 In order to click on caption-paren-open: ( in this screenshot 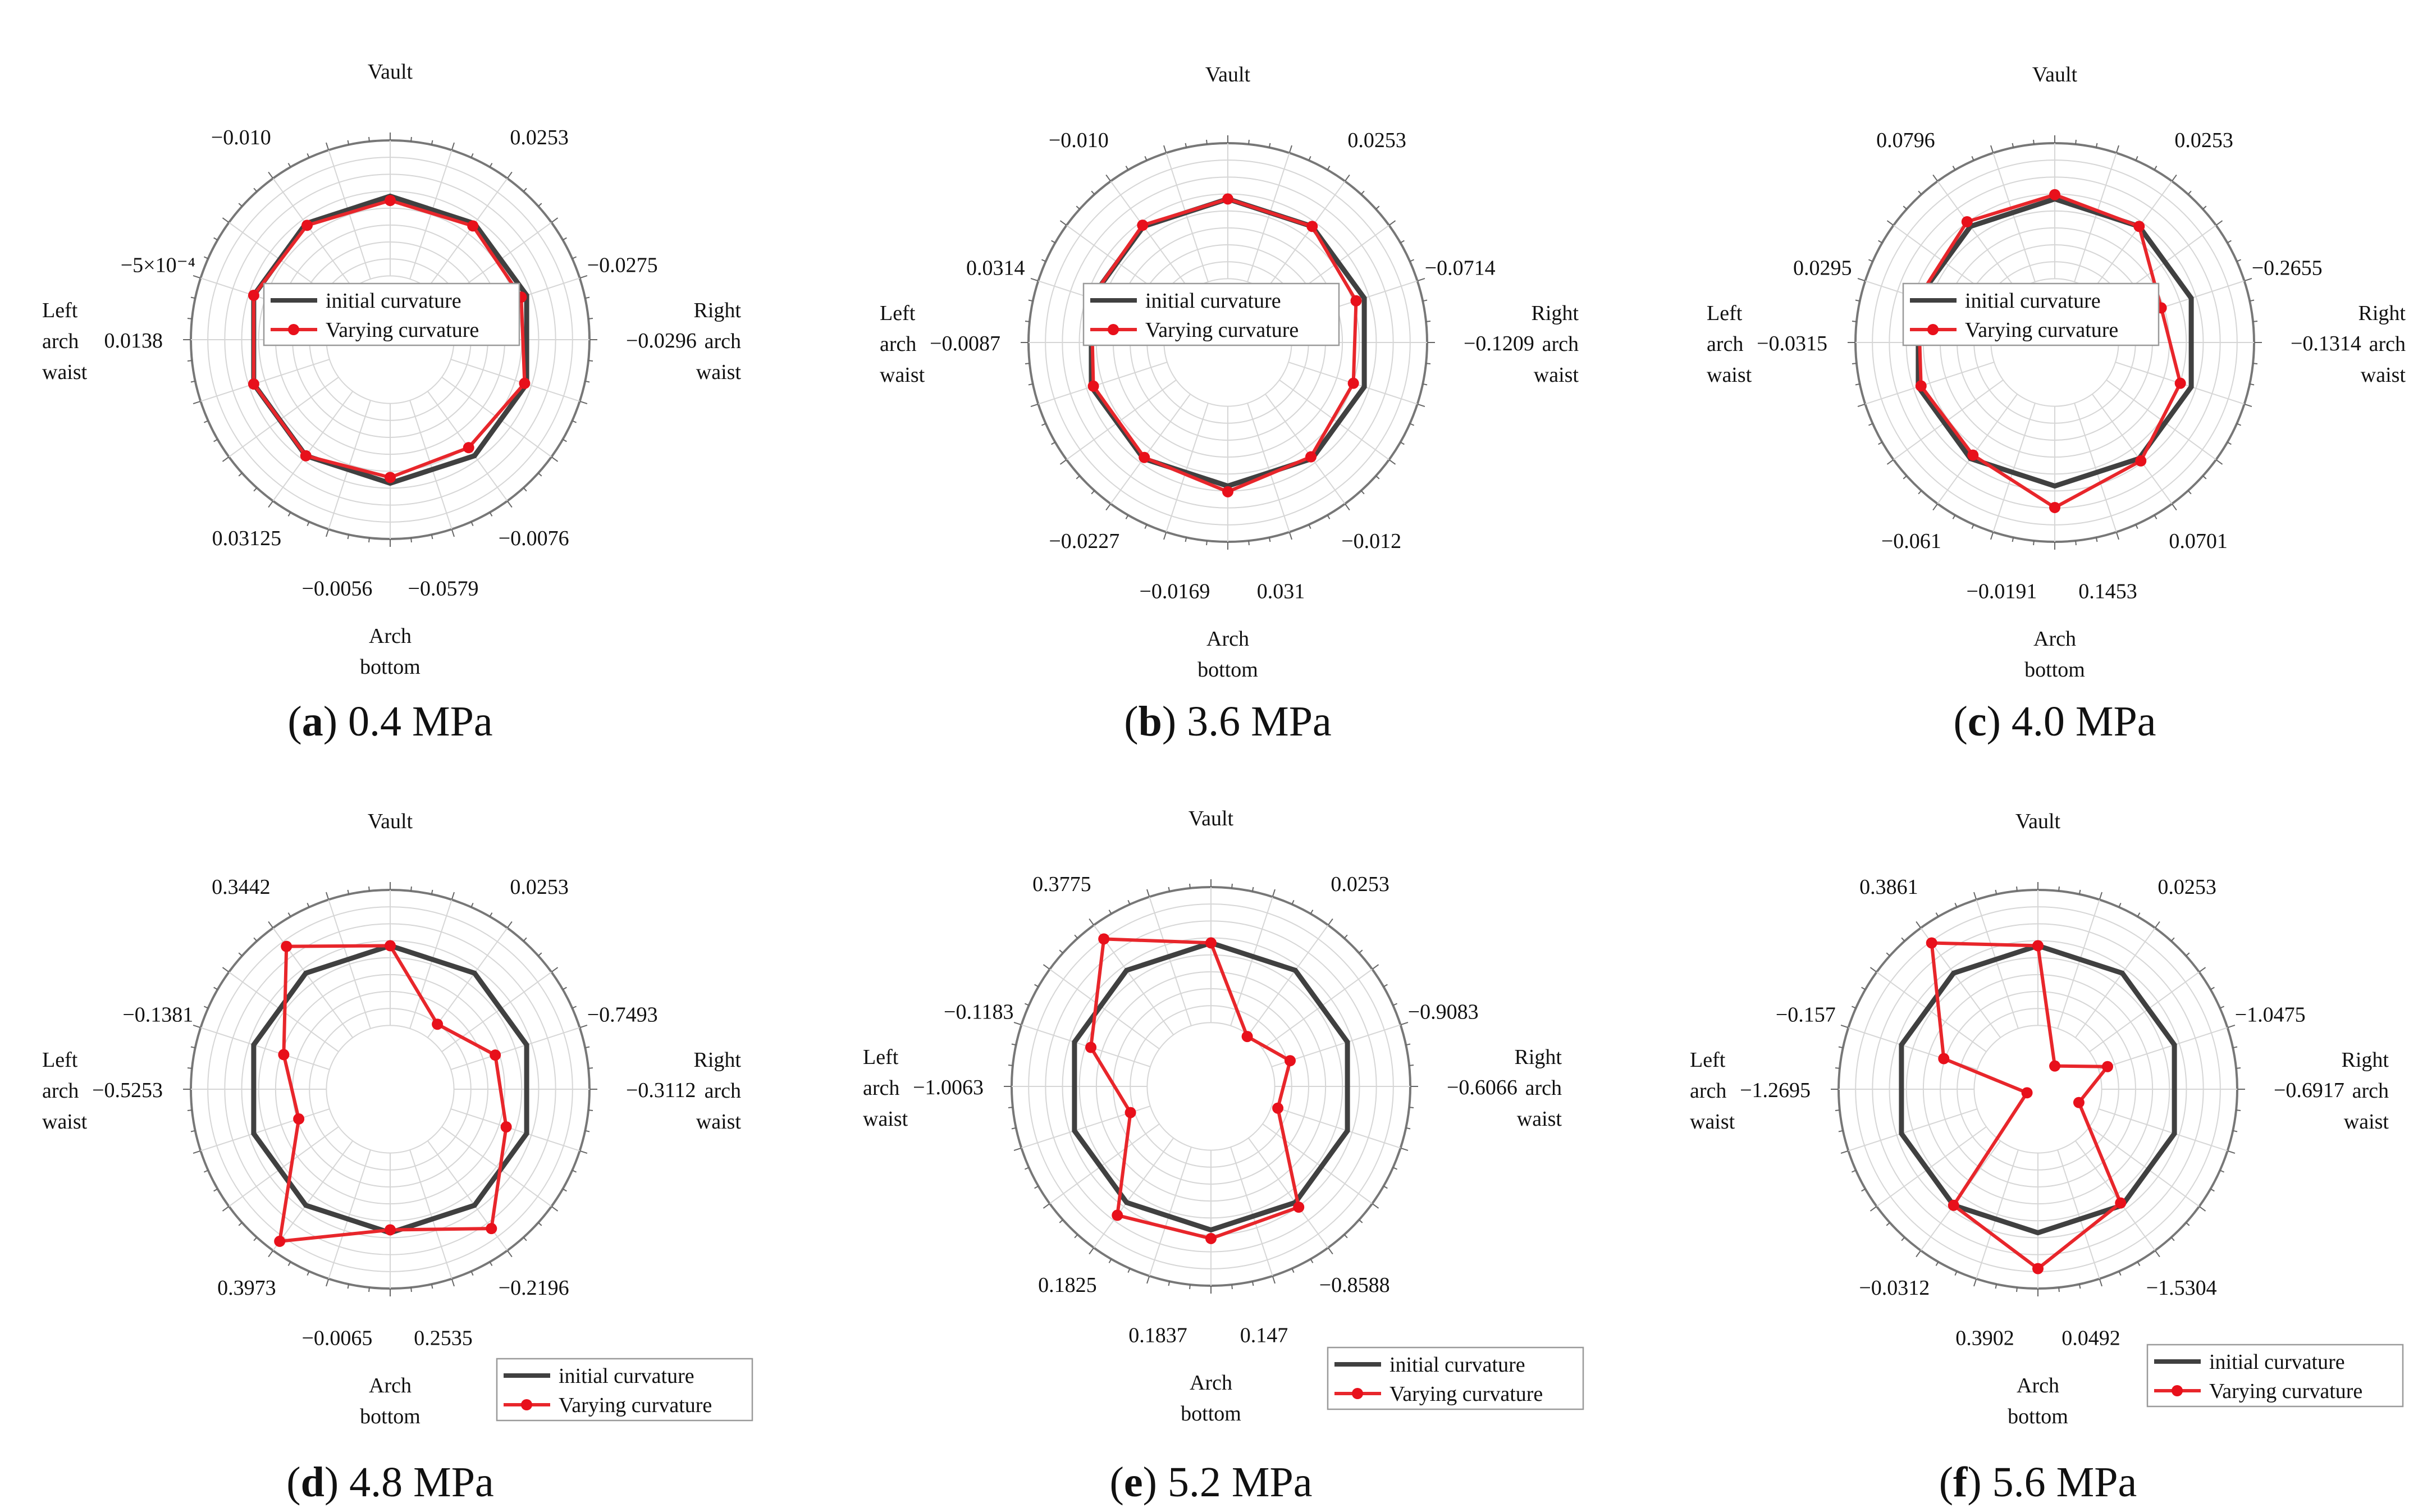, I will do `click(1961, 721)`.